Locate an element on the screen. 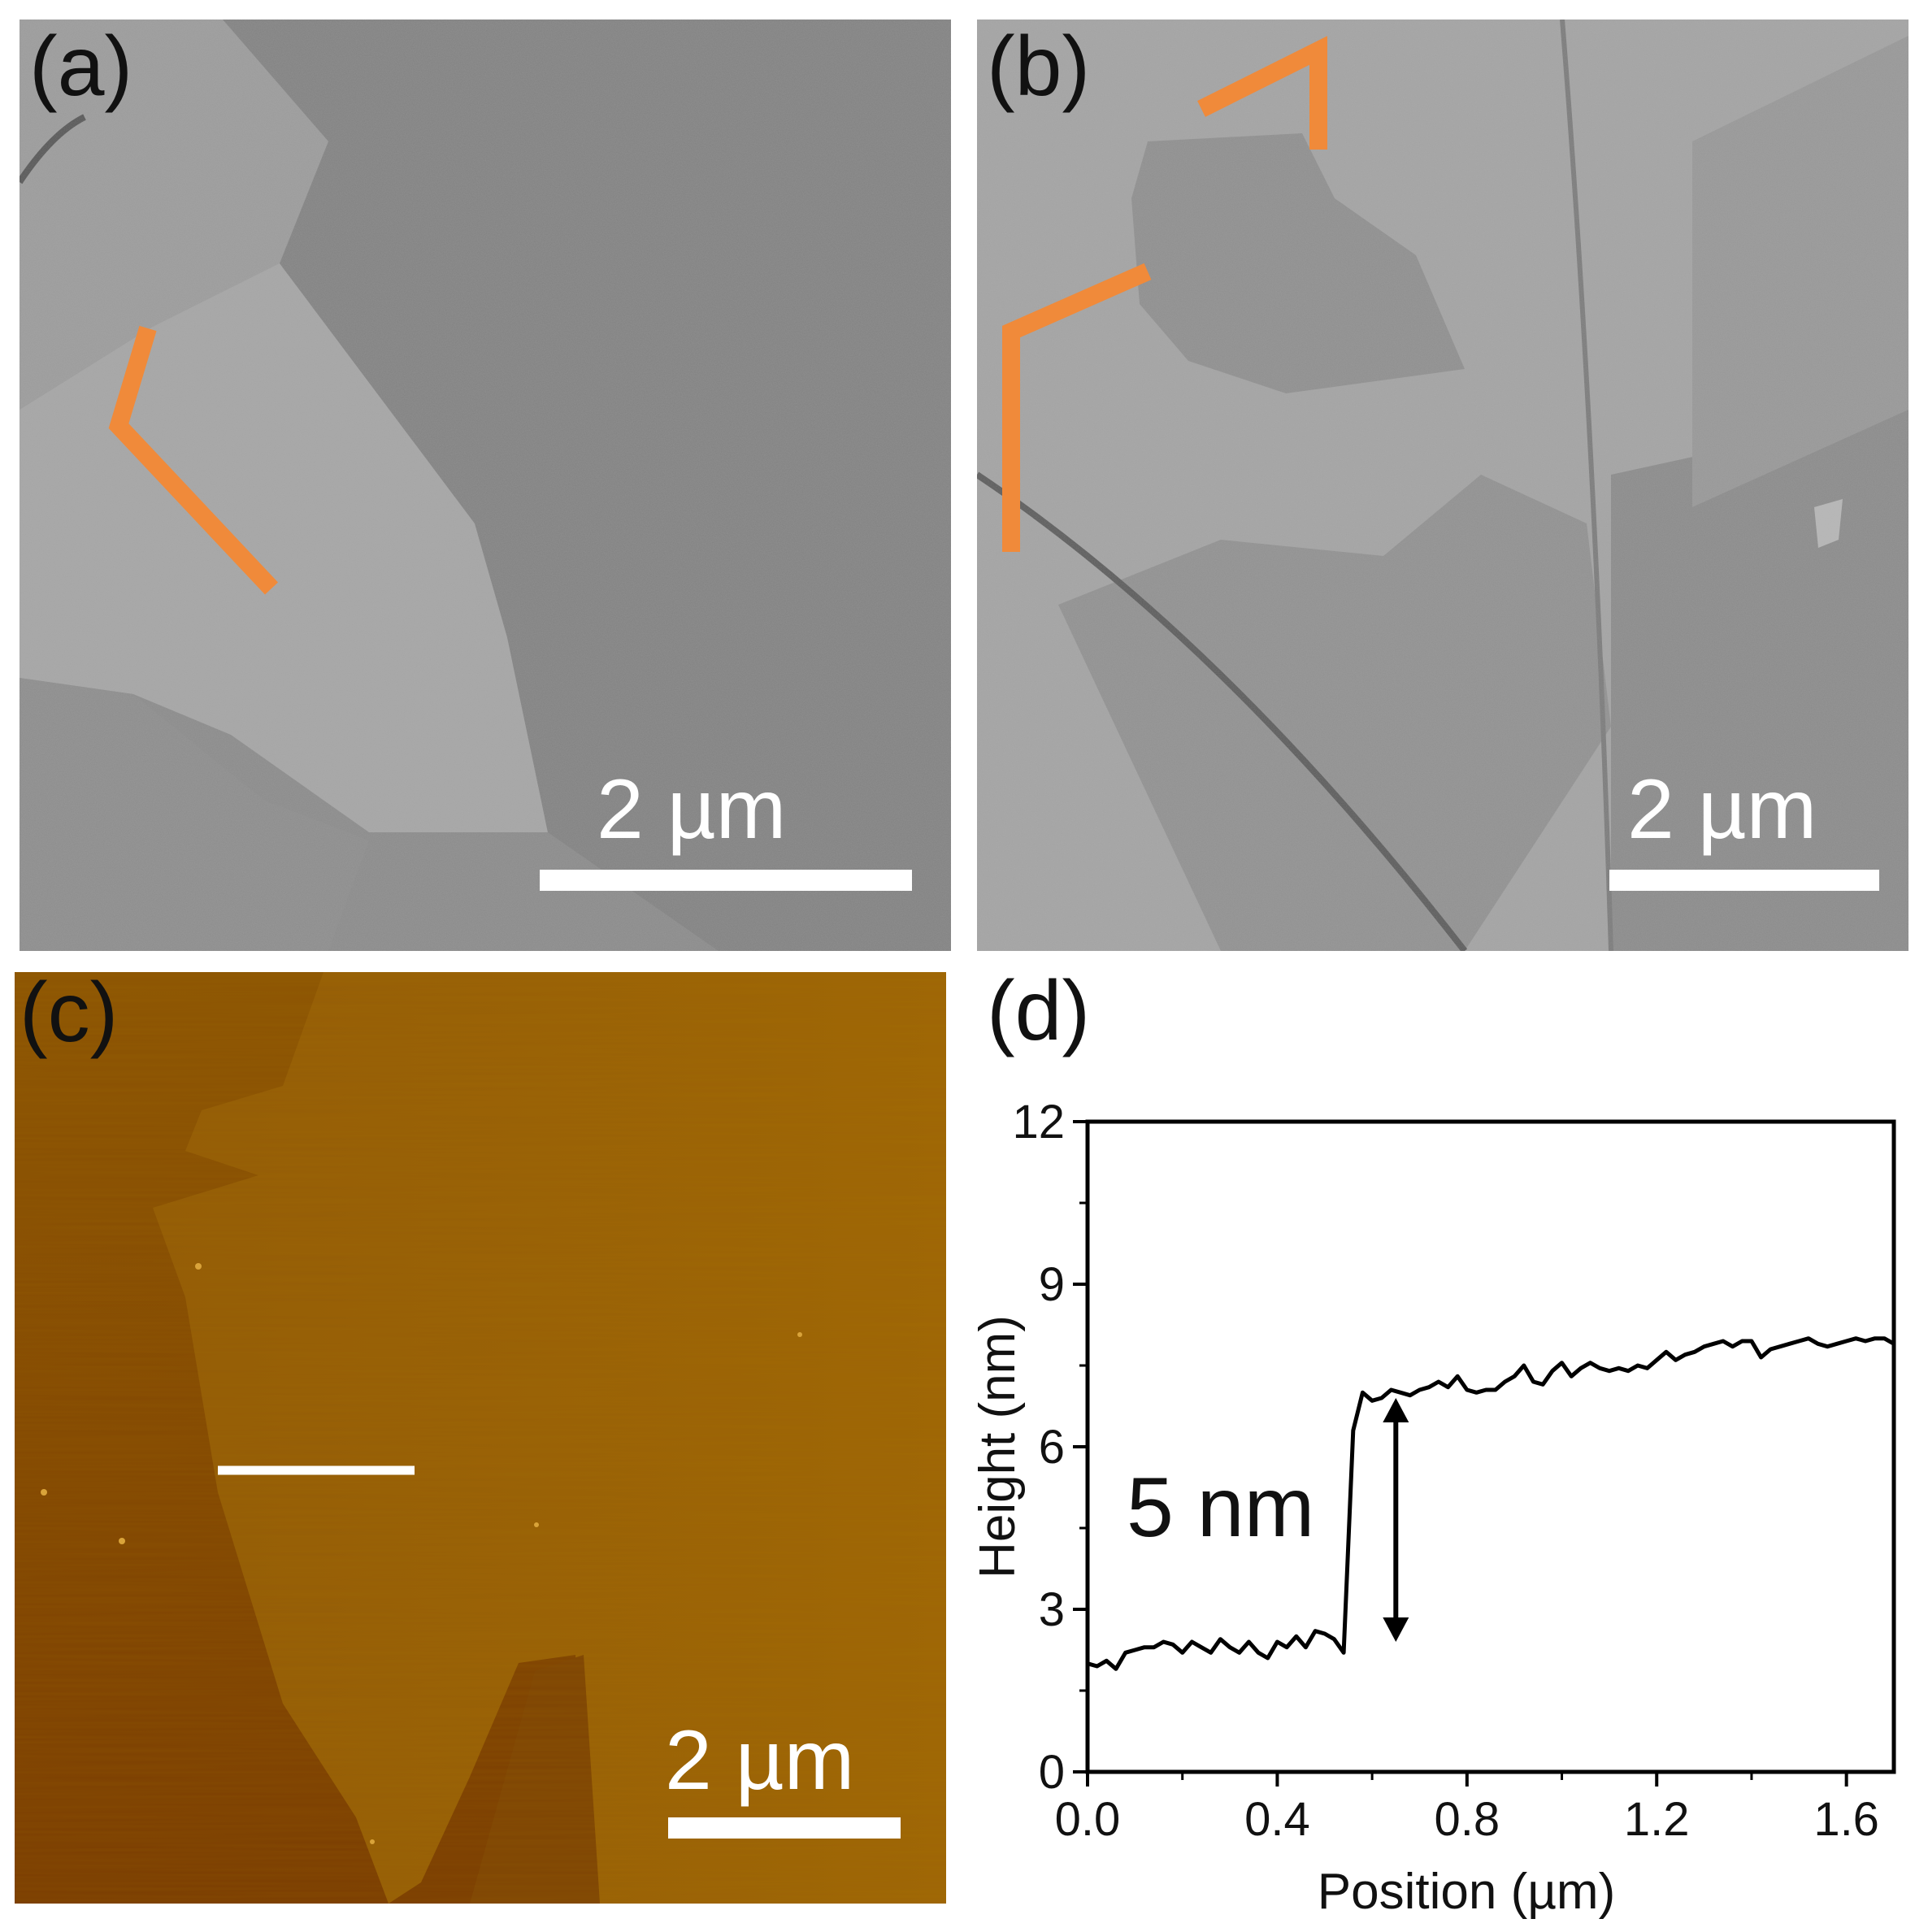  highlight-marker-b is located at coordinates (1164, 294).